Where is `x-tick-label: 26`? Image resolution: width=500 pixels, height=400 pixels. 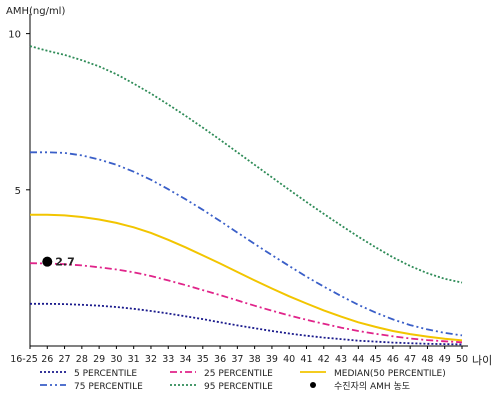
x-tick-label: 26 is located at coordinates (47, 359).